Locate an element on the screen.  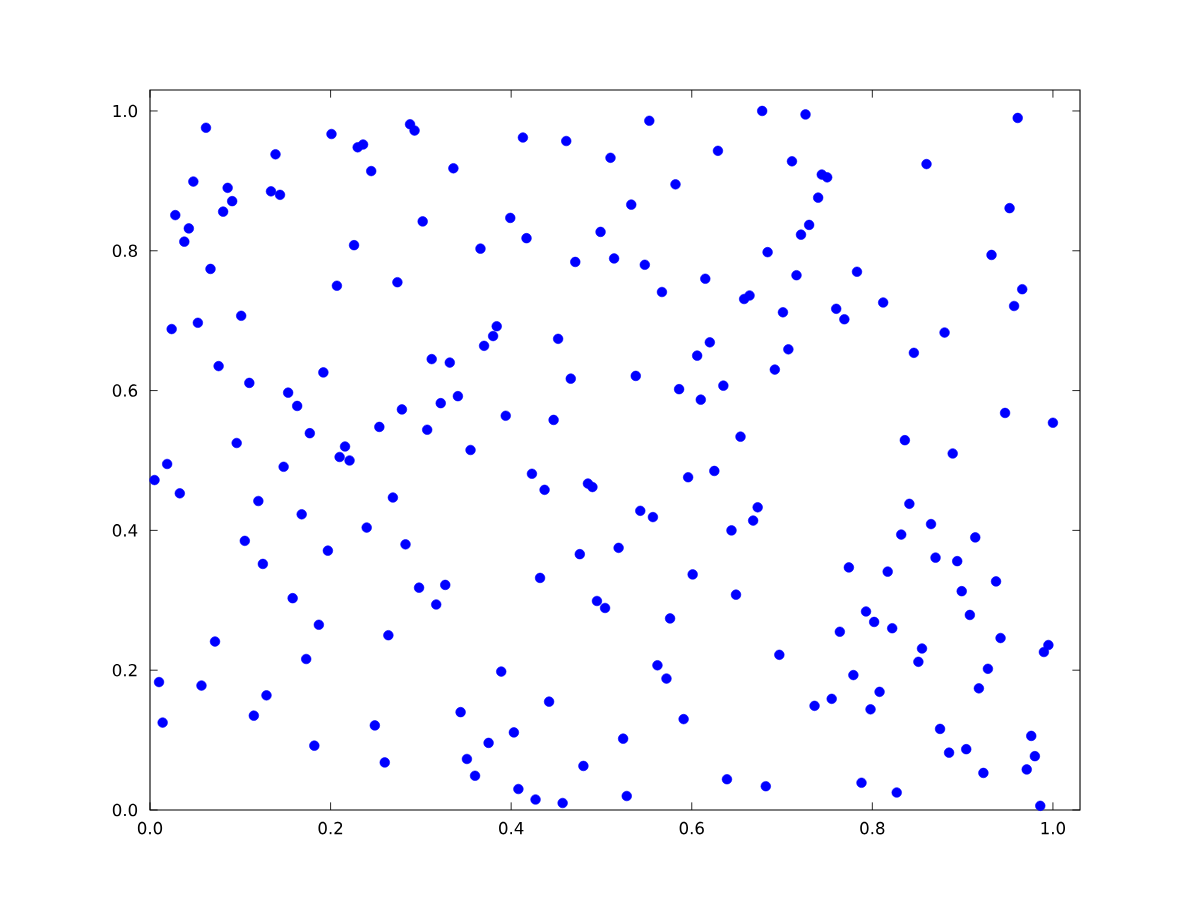
y-tick-label: 0.2 is located at coordinates (124, 670).